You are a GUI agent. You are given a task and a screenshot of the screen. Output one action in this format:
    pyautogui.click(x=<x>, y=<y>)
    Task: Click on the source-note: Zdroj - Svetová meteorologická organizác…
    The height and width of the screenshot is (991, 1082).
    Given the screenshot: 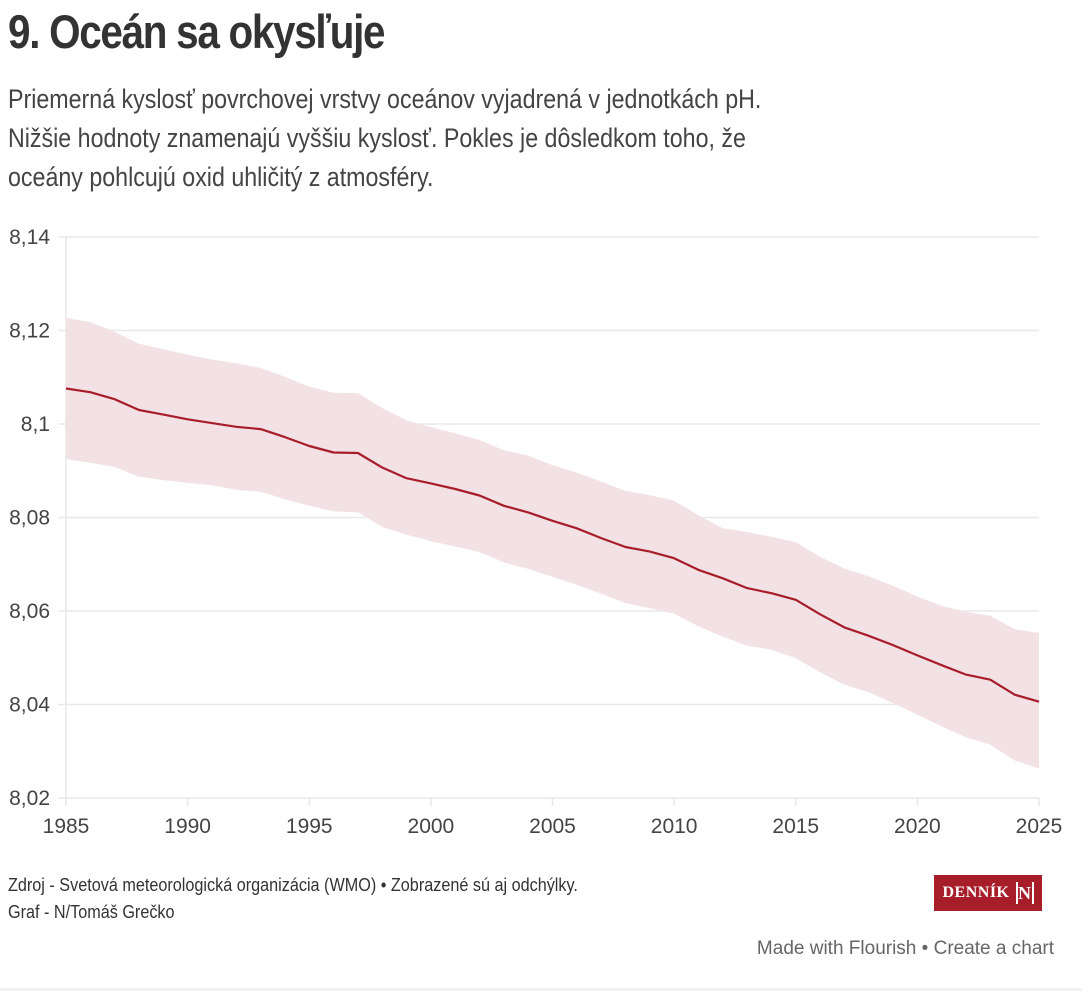 What is the action you would take?
    pyautogui.click(x=293, y=885)
    